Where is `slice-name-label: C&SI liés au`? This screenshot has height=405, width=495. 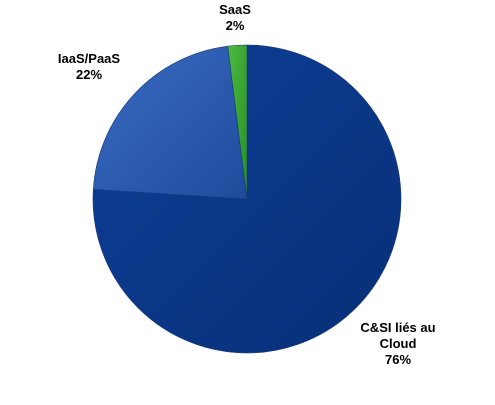
slice-name-label: C&SI liés au is located at coordinates (397, 327).